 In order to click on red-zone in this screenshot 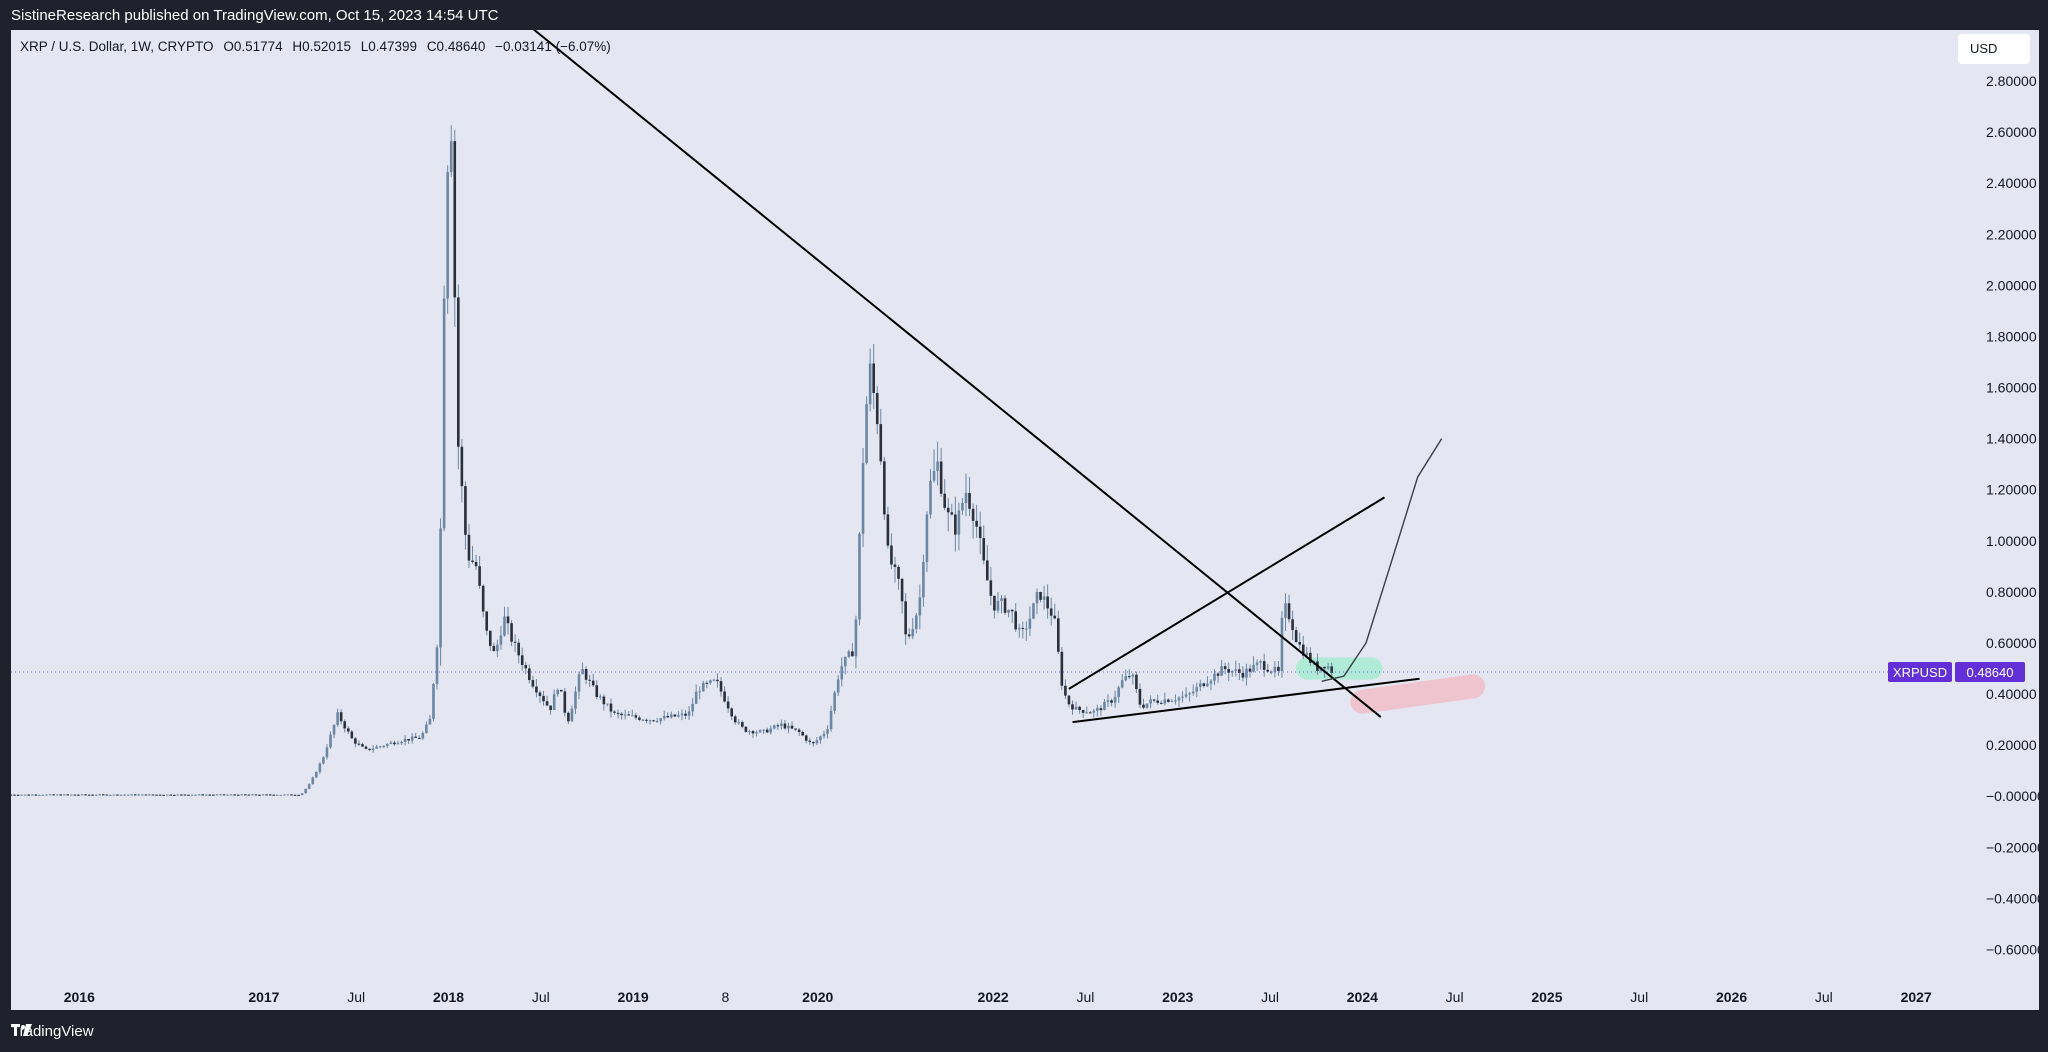, I will do `click(1418, 694)`.